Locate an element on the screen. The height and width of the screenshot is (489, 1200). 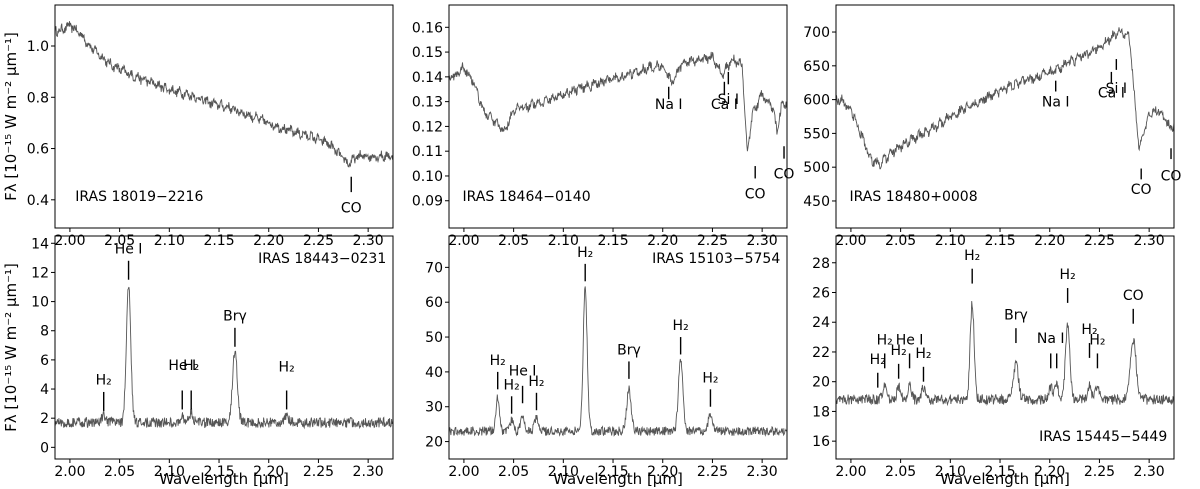
y-tick-label: 18 is located at coordinates (821, 412).